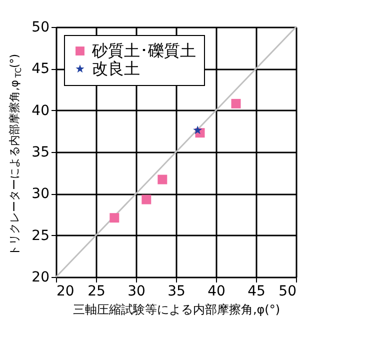 The height and width of the screenshot is (350, 372). Describe the element at coordinates (41, 278) in the screenshot. I see `y-tick-label: 20` at that location.